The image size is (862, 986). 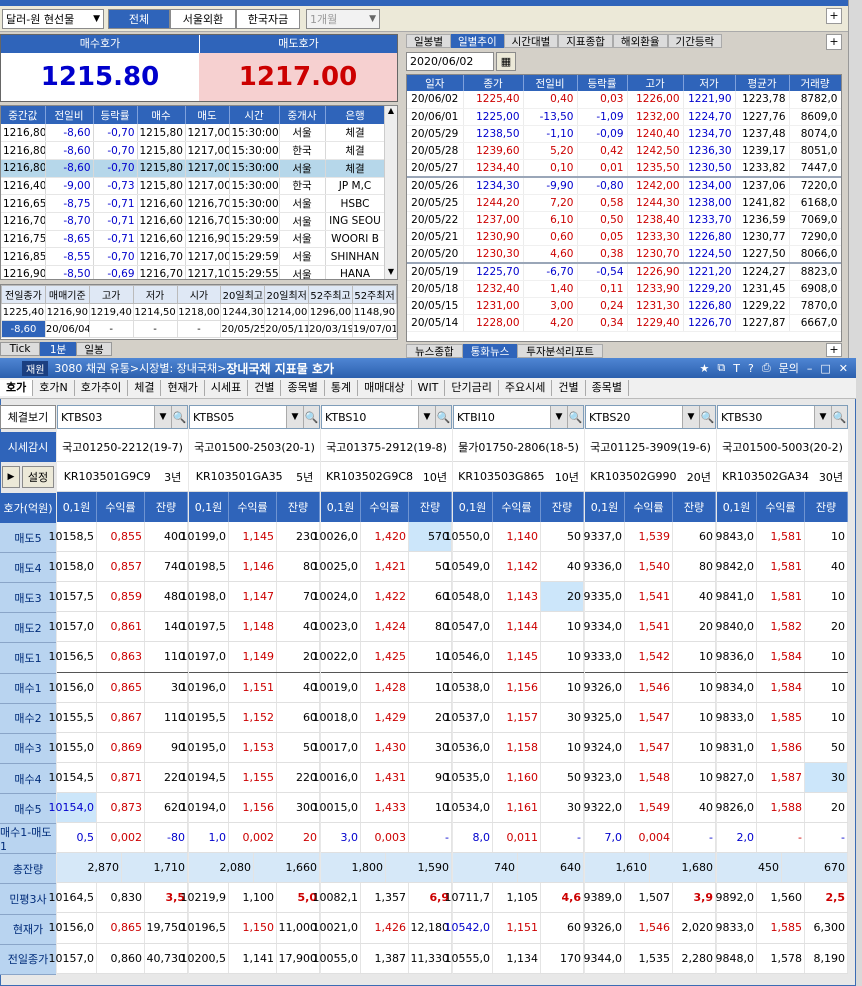 I want to click on bond-code-select: KTBI10 ▼ 🔍, so click(x=518, y=417).